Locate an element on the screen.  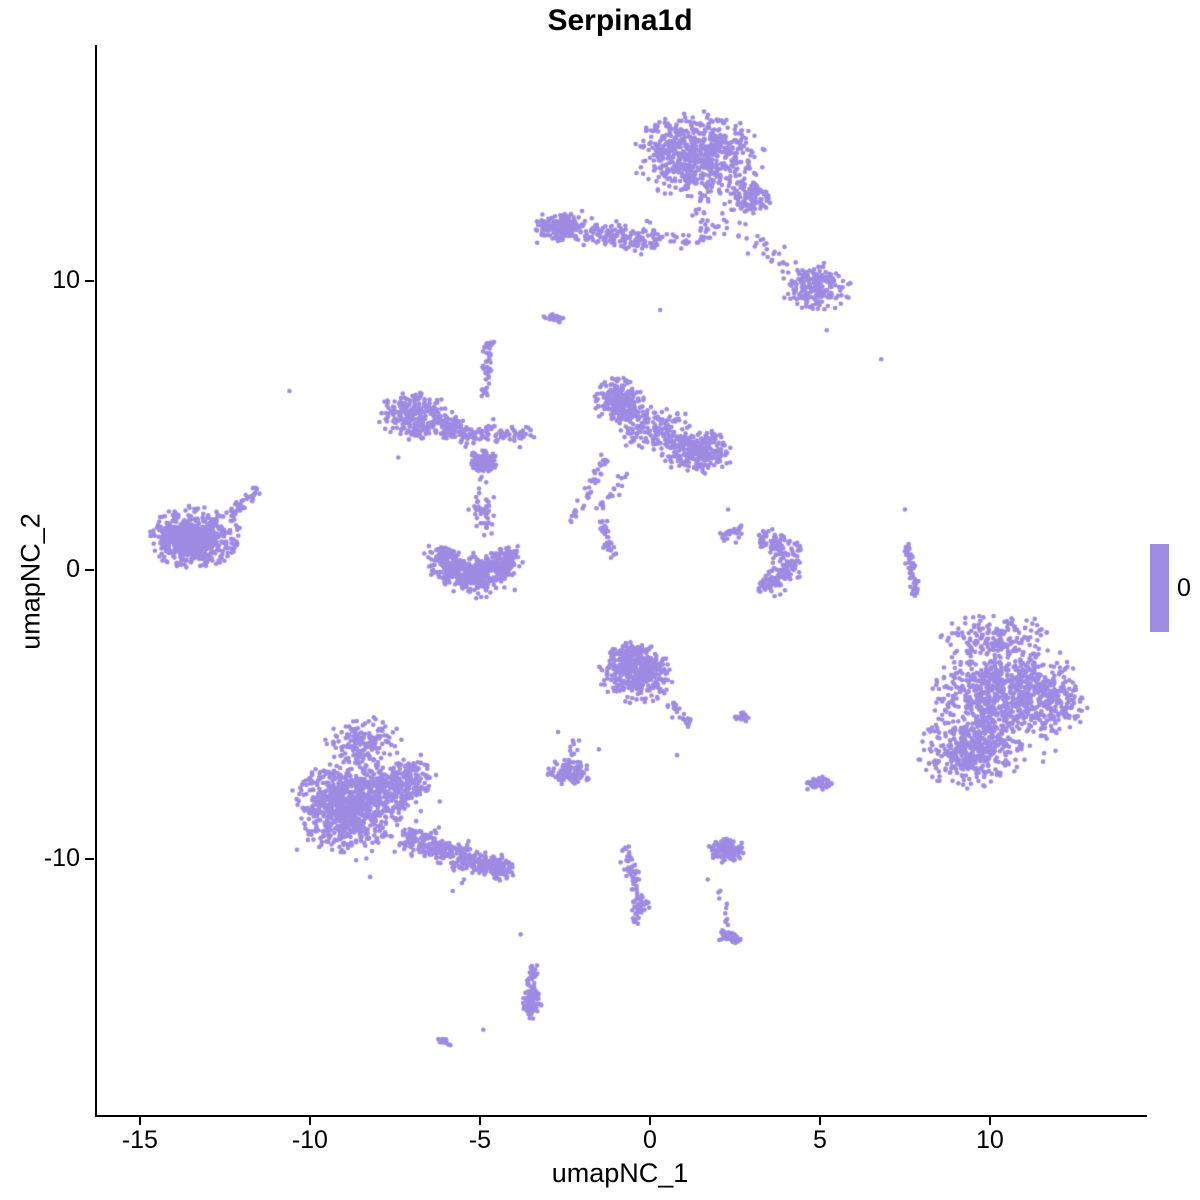
y-tick-label: 0 is located at coordinates (73, 569).